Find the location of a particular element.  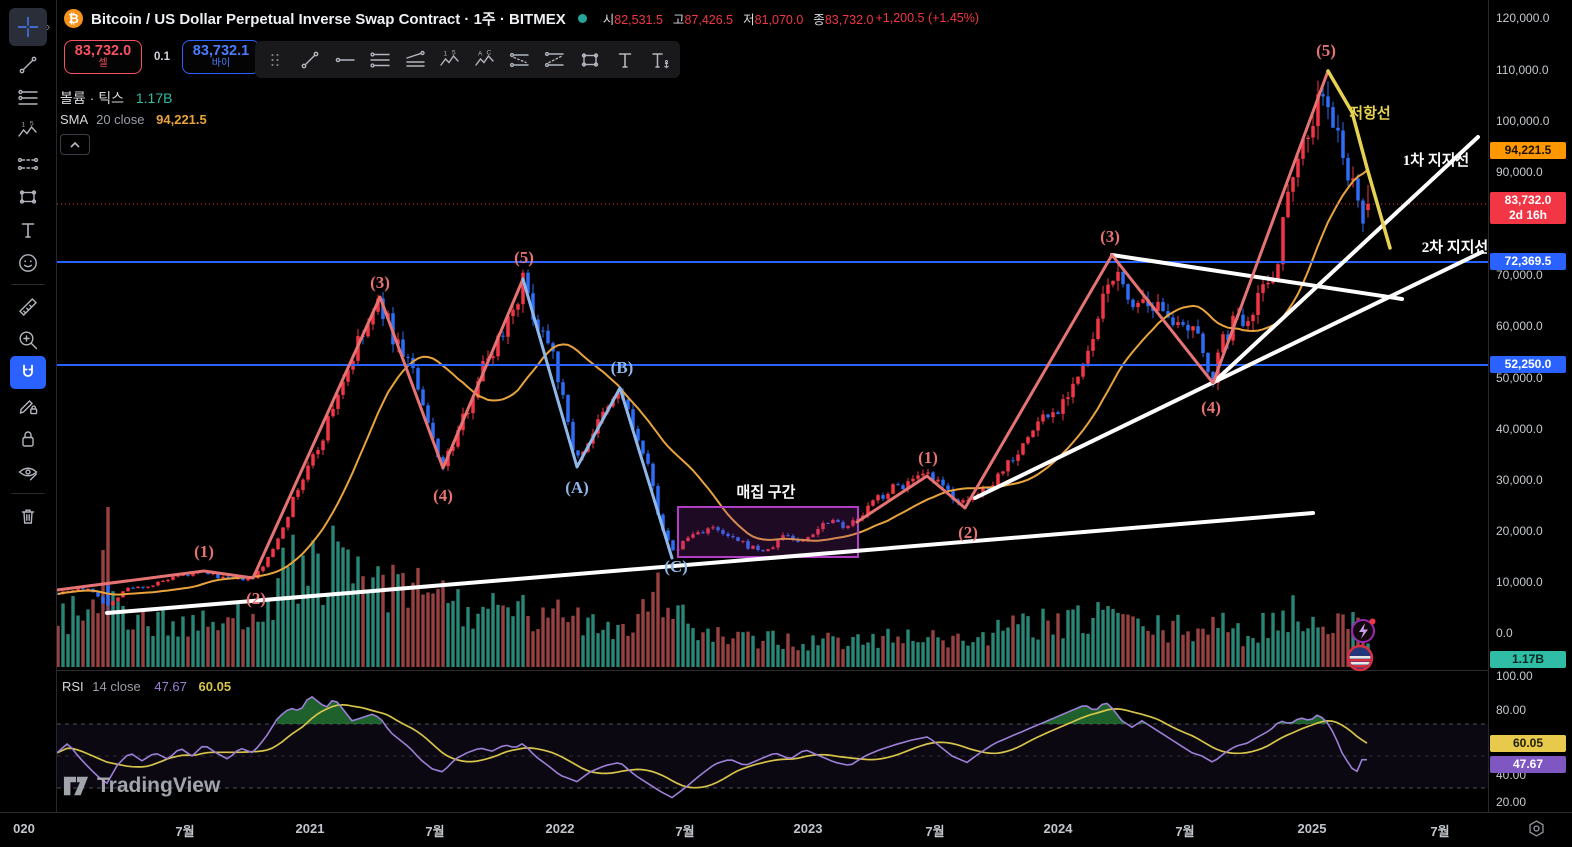

price-tick-label: 50,000.0 is located at coordinates (1519, 378).